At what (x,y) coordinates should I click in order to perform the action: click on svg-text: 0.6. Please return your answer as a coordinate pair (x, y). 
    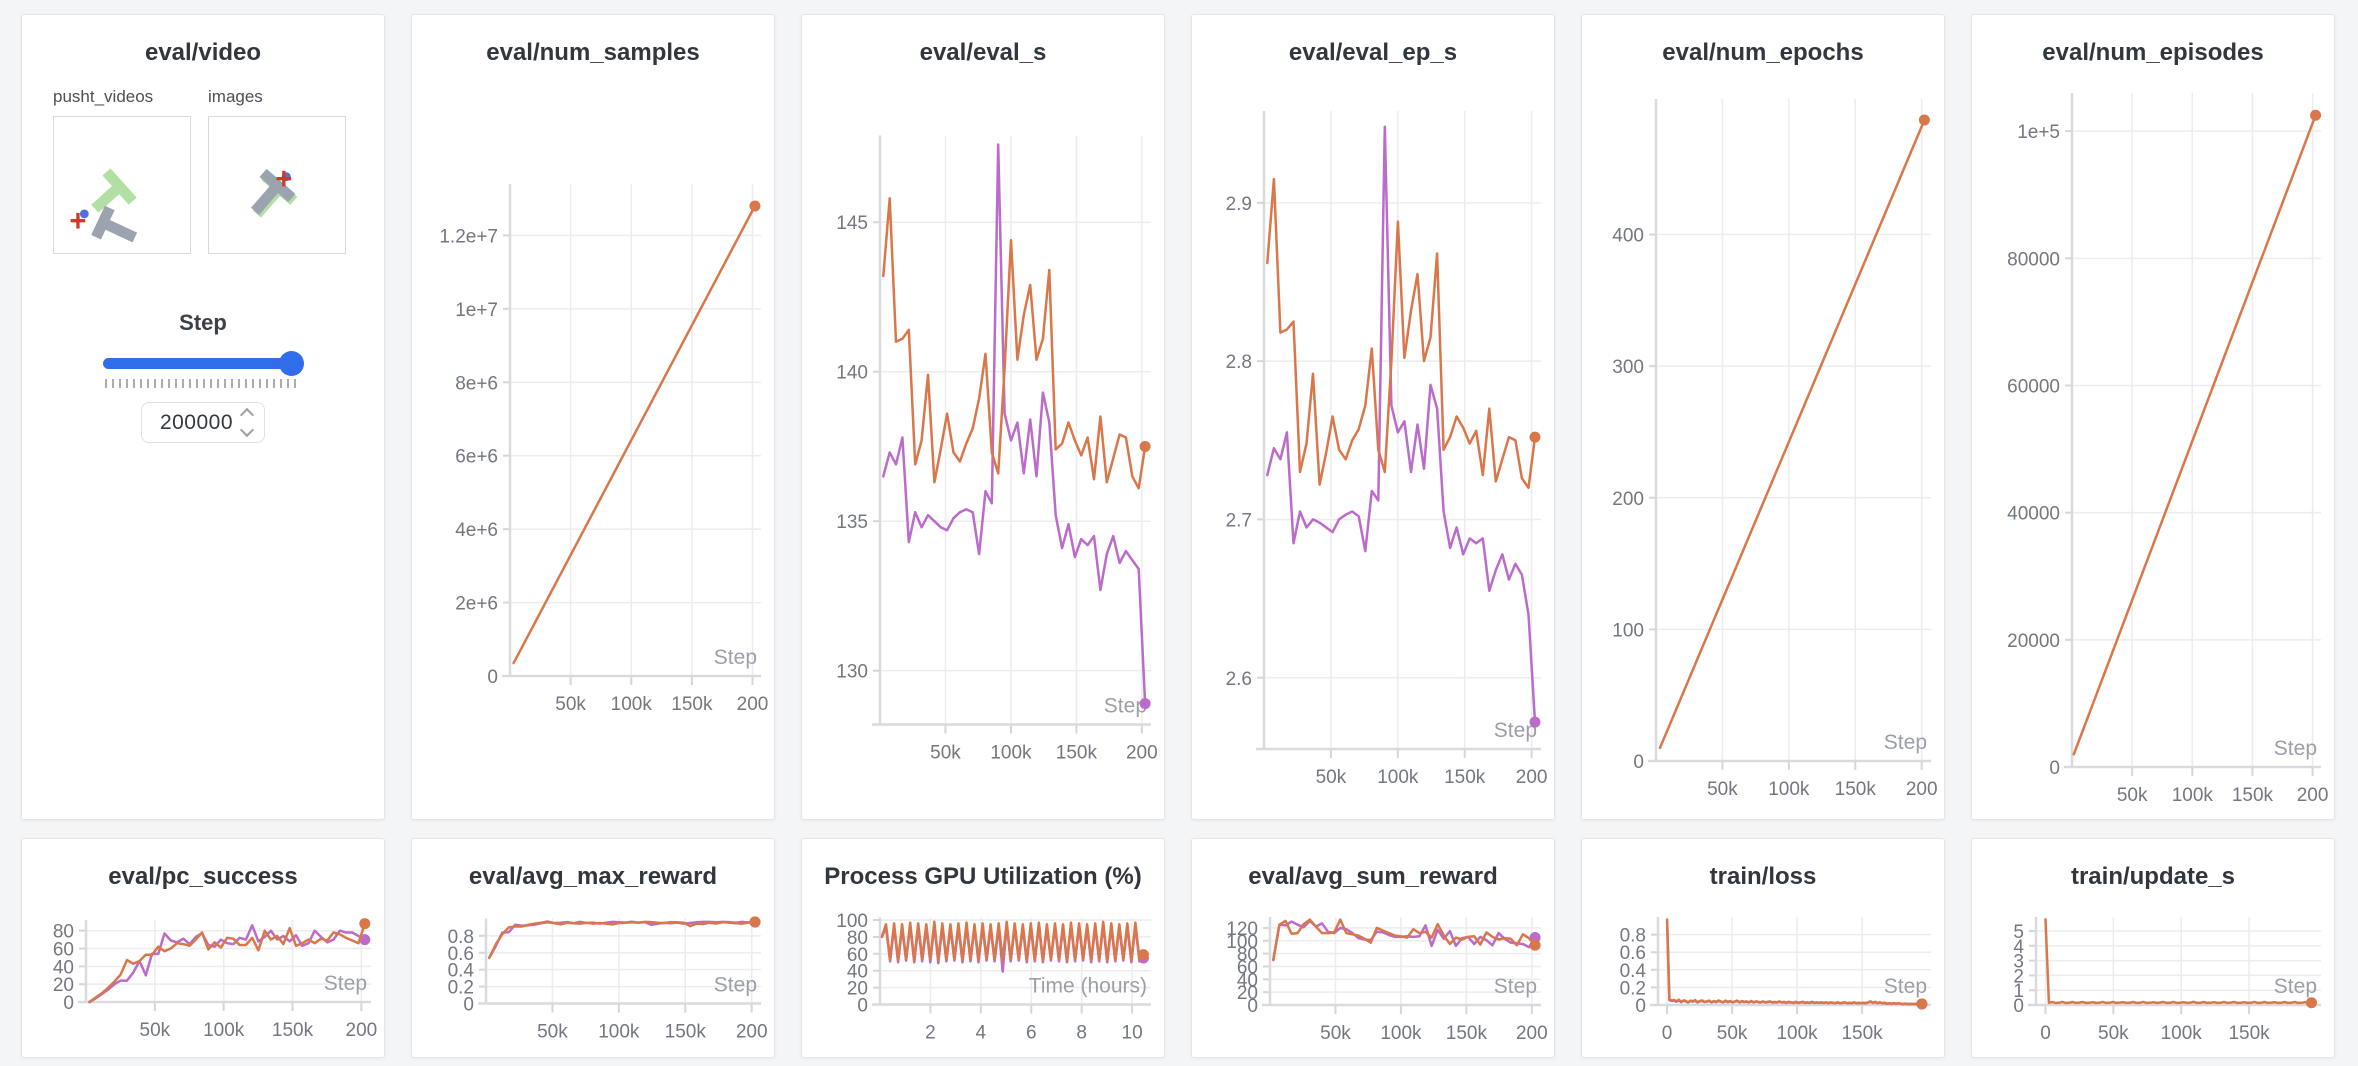
    Looking at the image, I should click on (1633, 953).